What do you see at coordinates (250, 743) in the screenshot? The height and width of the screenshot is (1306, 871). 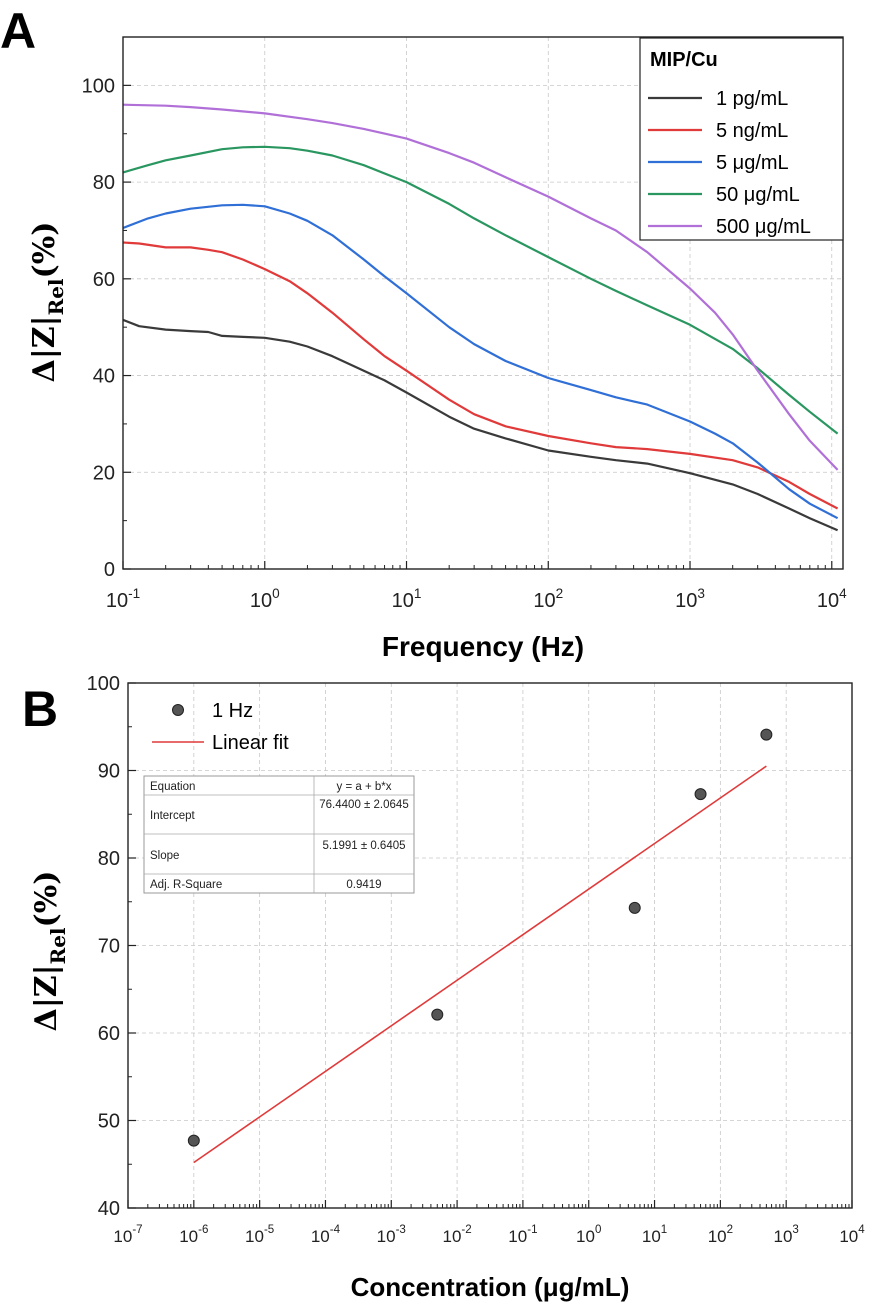 I see `legend-label-fit: Linear fit` at bounding box center [250, 743].